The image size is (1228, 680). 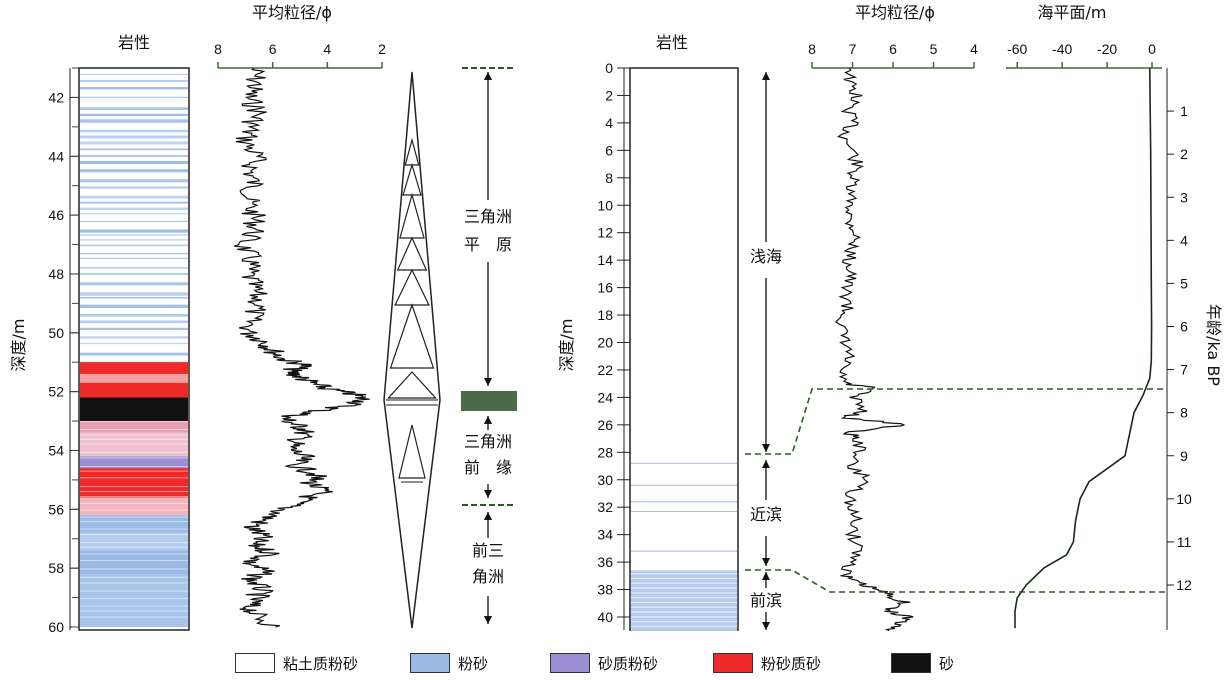 What do you see at coordinates (605, 205) in the screenshot?
I see `depth-tick-label-right: 10` at bounding box center [605, 205].